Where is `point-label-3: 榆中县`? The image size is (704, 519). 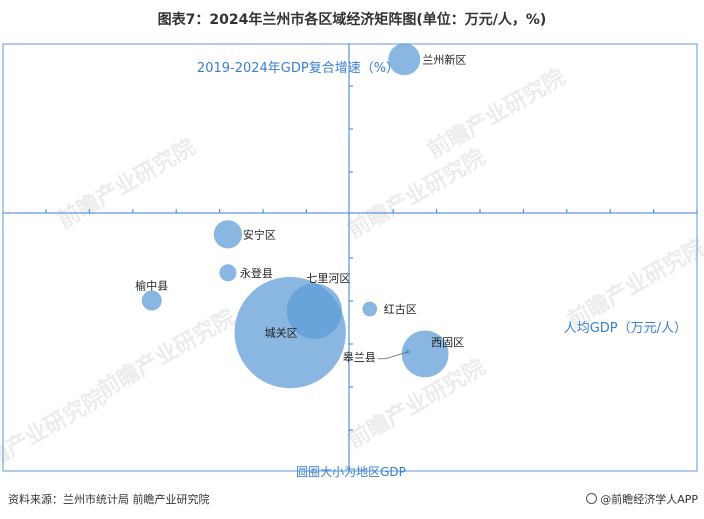 point-label-3: 榆中县 is located at coordinates (151, 286).